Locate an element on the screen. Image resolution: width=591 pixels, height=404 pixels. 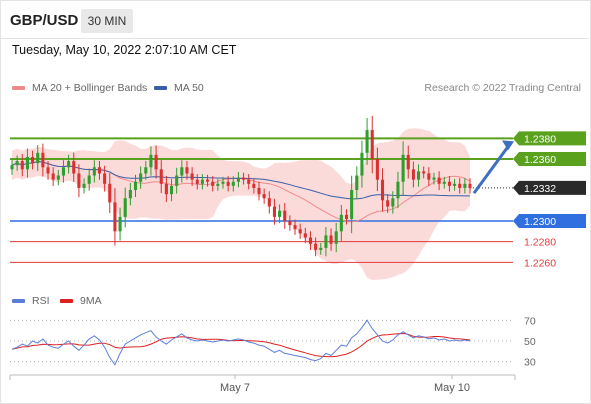
price-tag-label: 1.2260 is located at coordinates (540, 263).